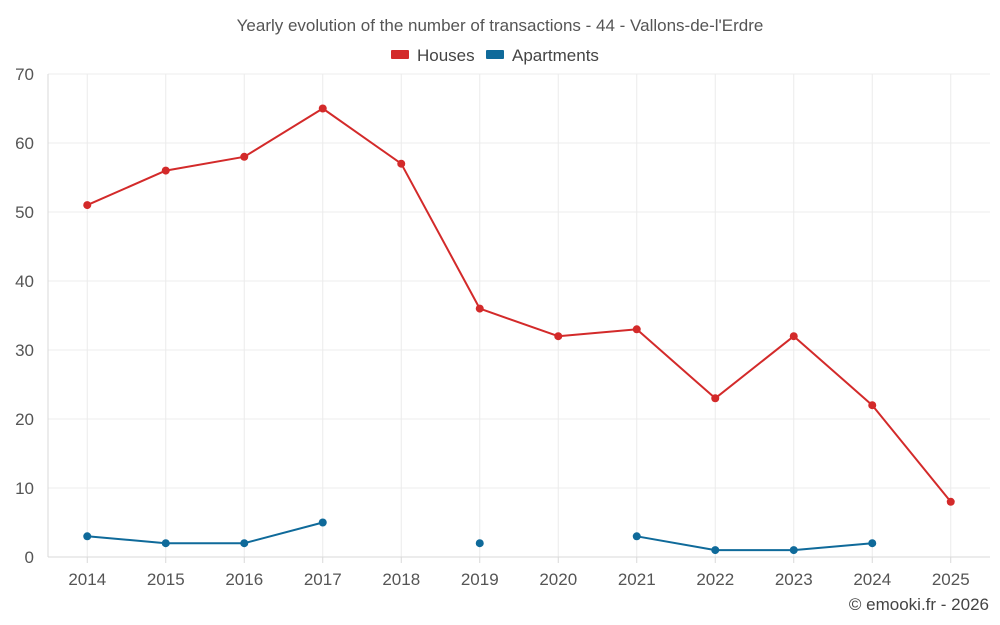 The width and height of the screenshot is (1000, 625). I want to click on y-tick-label: 10, so click(24, 488).